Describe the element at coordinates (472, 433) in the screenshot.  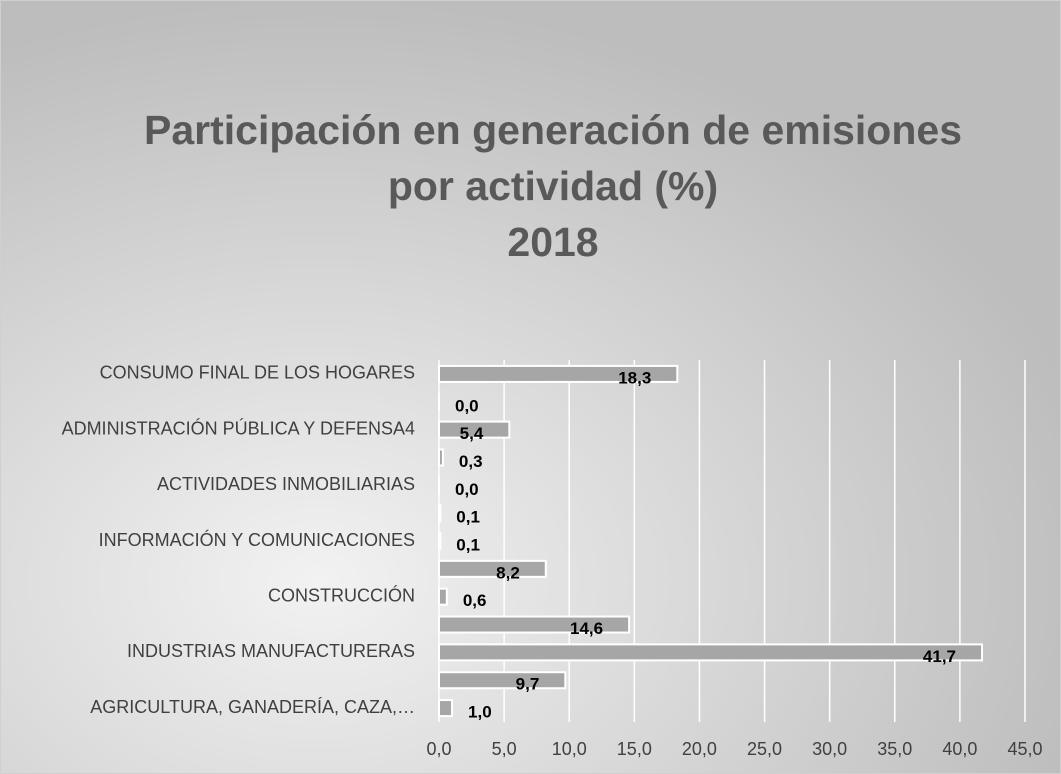
I see `value-label: 5,4` at that location.